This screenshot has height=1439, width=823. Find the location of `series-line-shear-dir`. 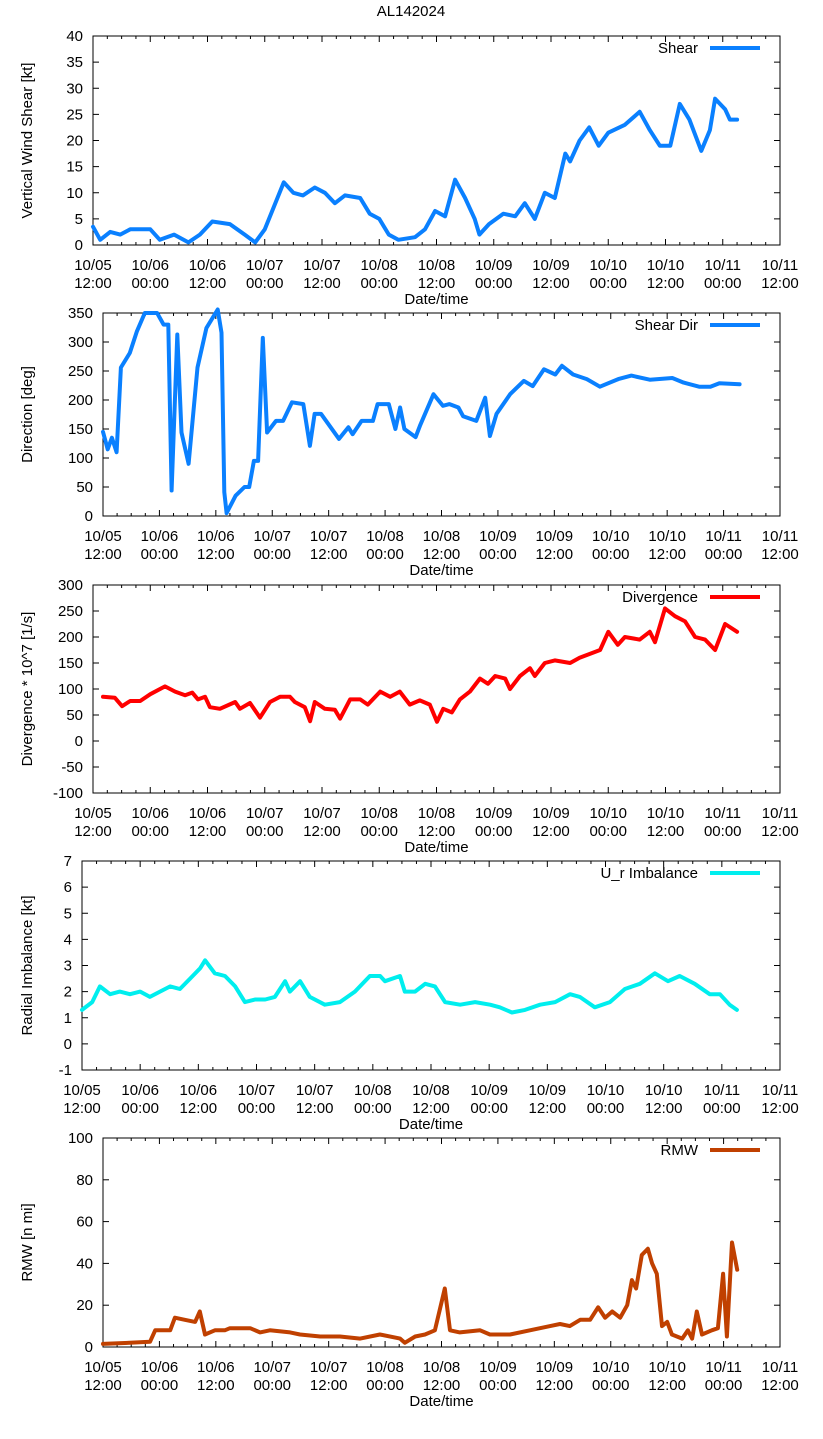

series-line-shear-dir is located at coordinates (421, 411).